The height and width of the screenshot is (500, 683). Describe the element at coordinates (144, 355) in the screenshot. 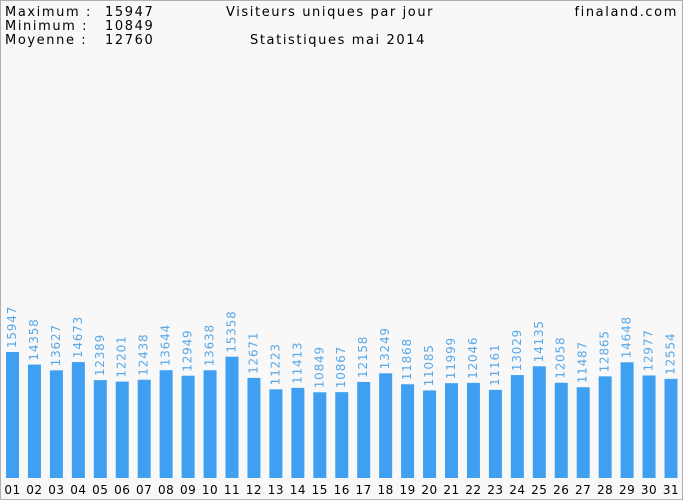

I see `value-label: 12438` at that location.